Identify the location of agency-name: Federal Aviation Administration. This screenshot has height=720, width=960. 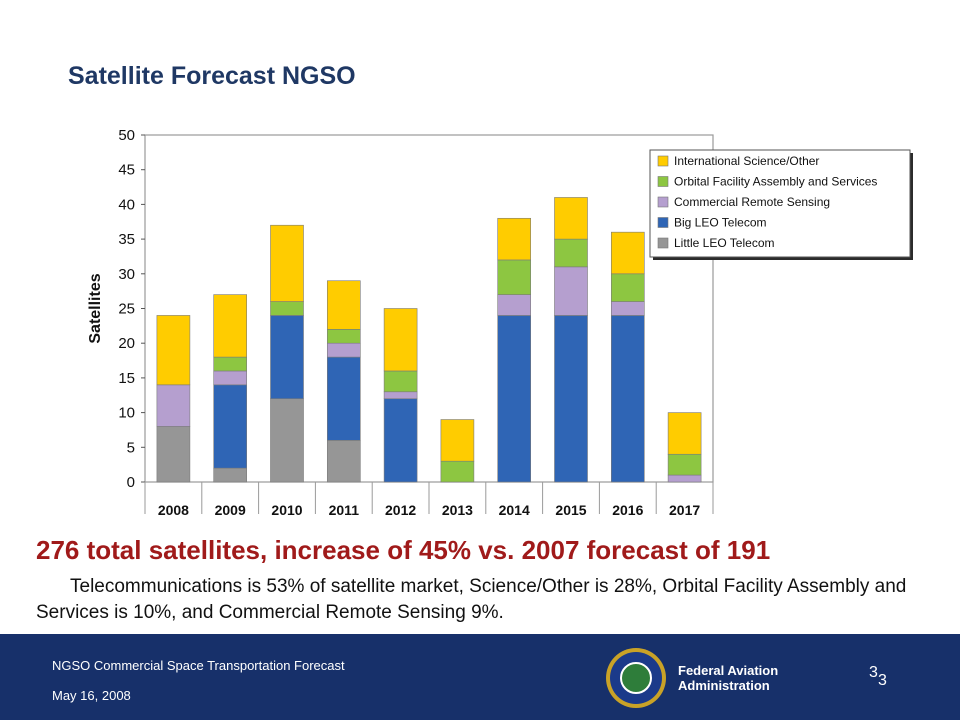
(728, 678).